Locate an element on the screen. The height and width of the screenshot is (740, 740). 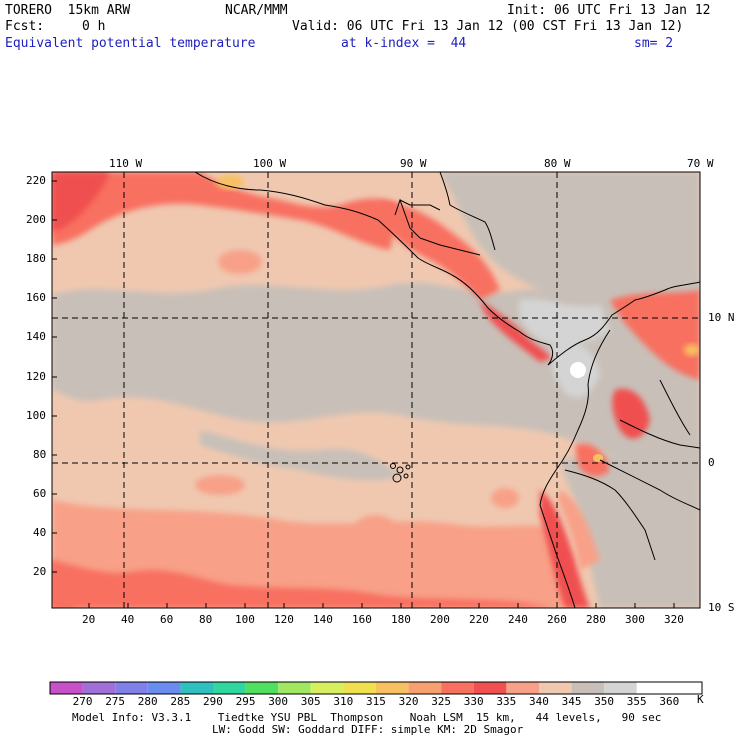
y-tick-label: 80 is located at coordinates (40, 454).